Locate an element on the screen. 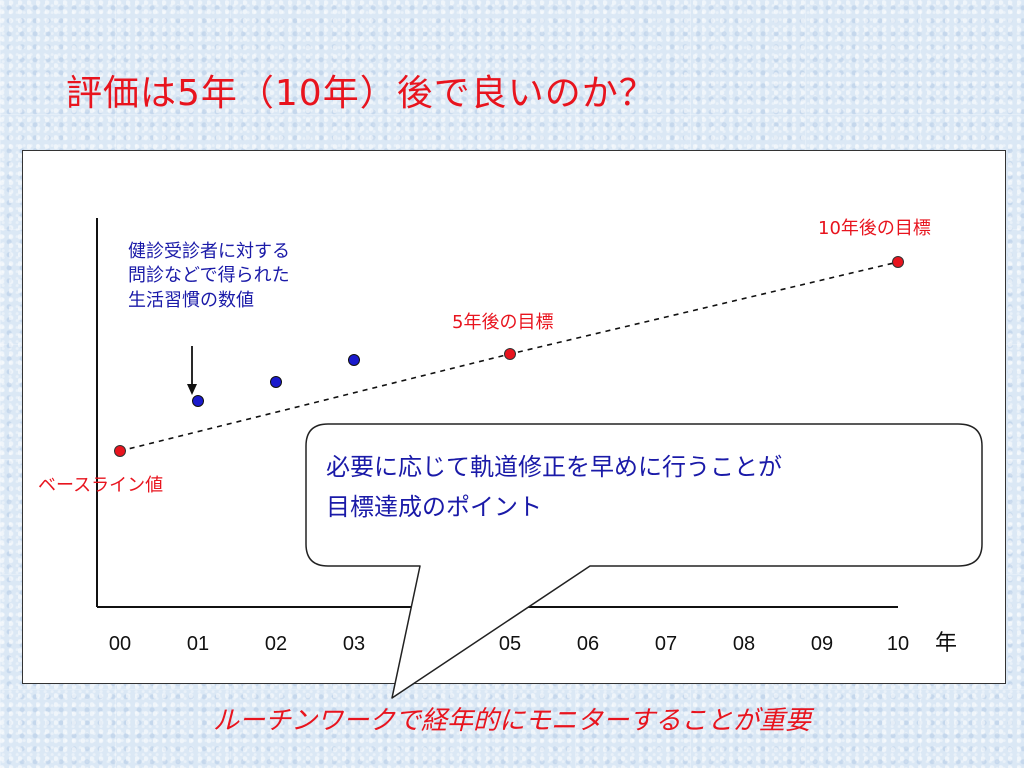 Image resolution: width=1024 pixels, height=768 pixels. x-unit-label: 年 is located at coordinates (946, 643).